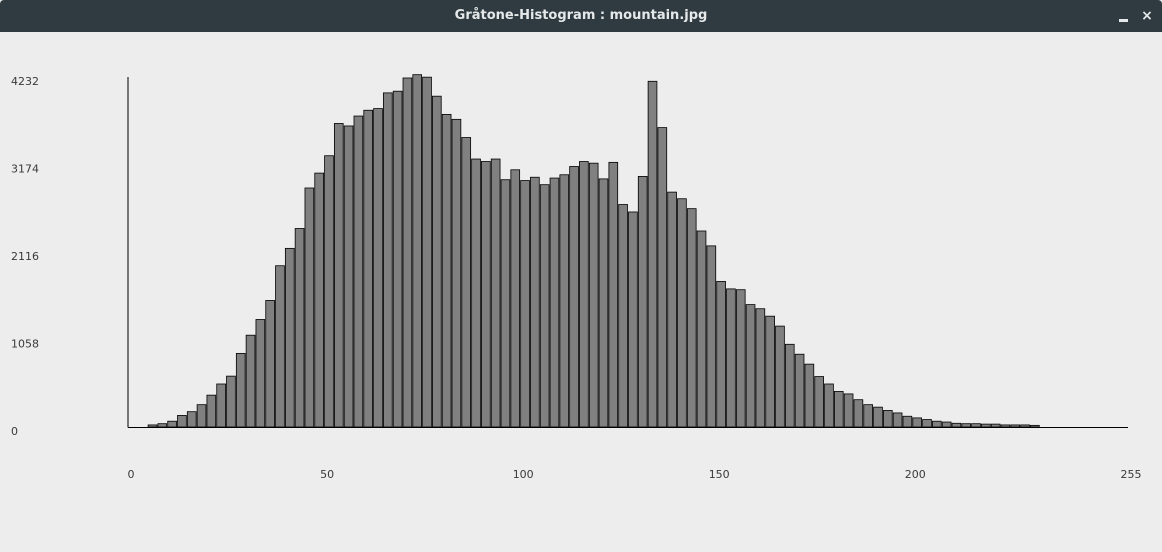 The height and width of the screenshot is (552, 1162). What do you see at coordinates (327, 474) in the screenshot?
I see `x-tick-label: 50` at bounding box center [327, 474].